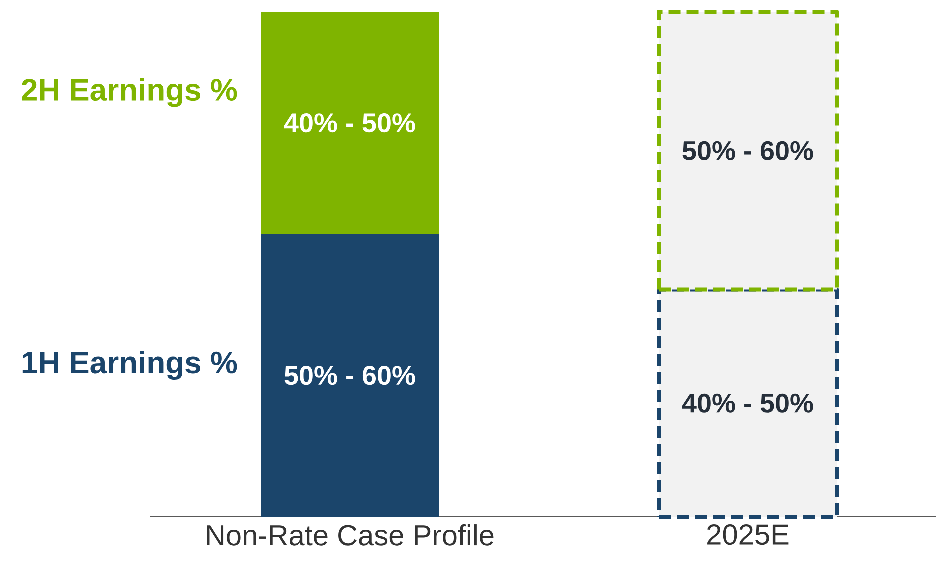 The width and height of the screenshot is (936, 571). Describe the element at coordinates (130, 365) in the screenshot. I see `series-label: 1H Earnings %` at that location.